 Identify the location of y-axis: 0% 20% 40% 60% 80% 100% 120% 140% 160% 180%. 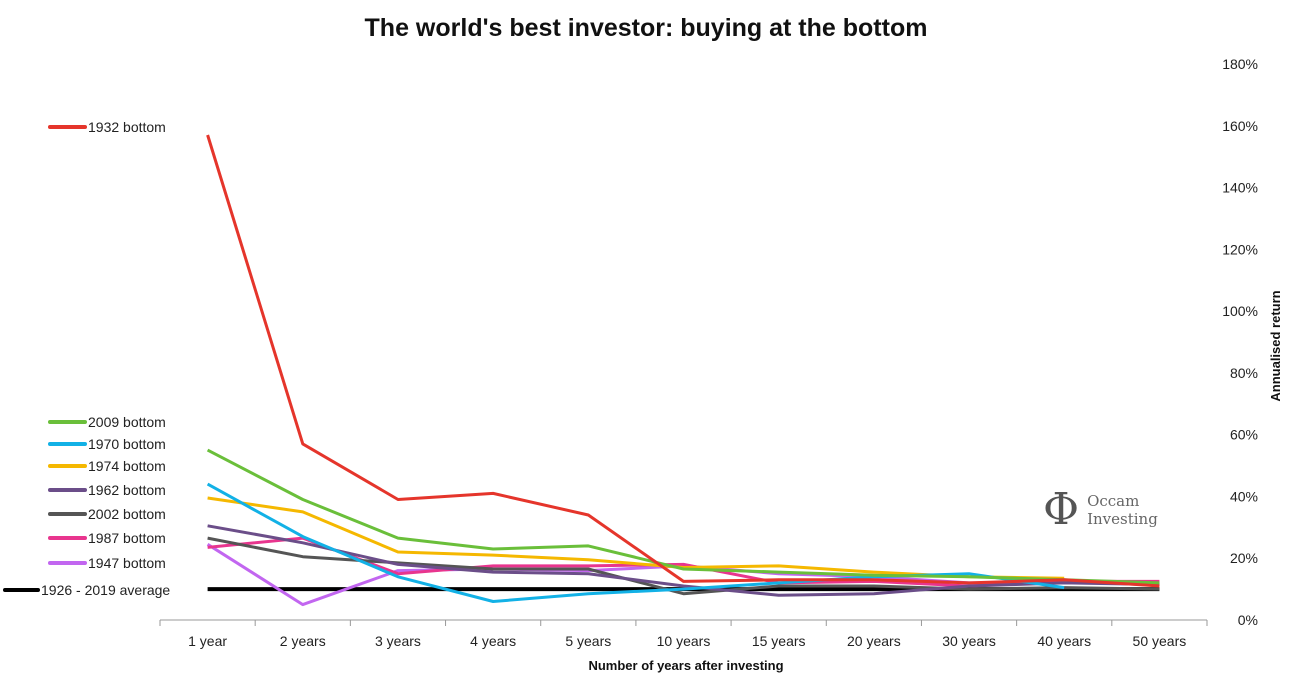
(1240, 342).